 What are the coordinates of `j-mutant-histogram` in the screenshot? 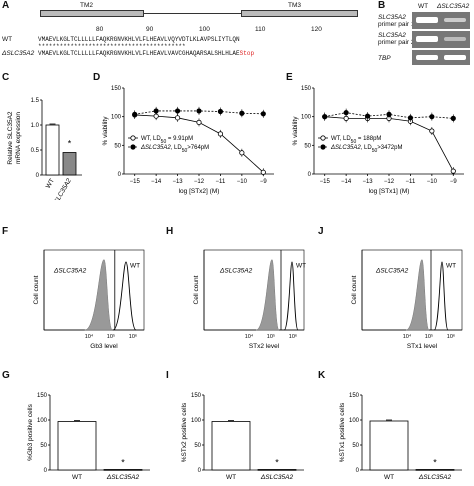 It's located at (417, 295).